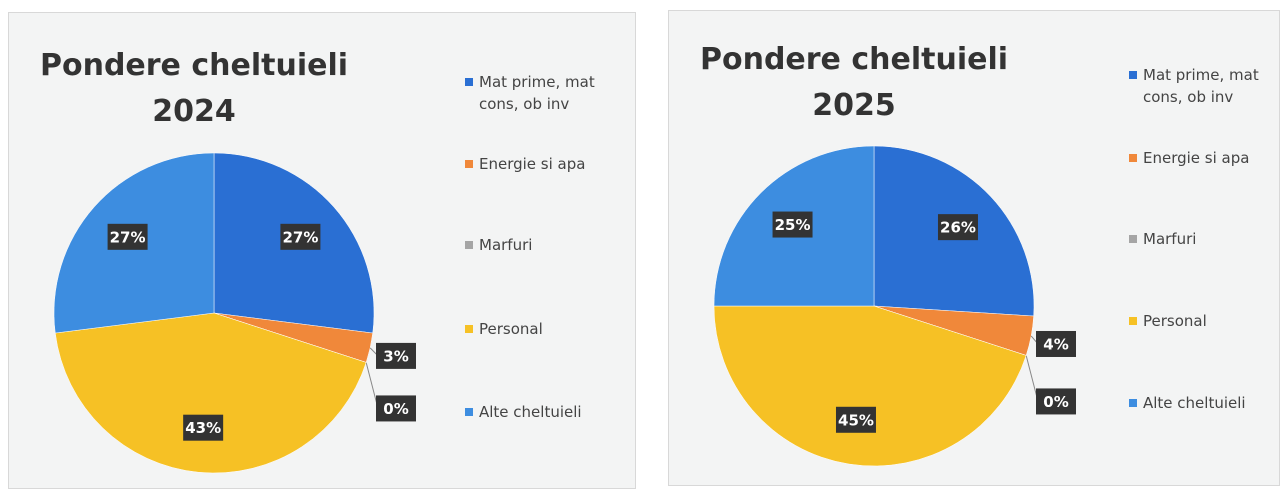  Describe the element at coordinates (194, 88) in the screenshot. I see `chart-title: Pondere cheltuieli 2024` at that location.